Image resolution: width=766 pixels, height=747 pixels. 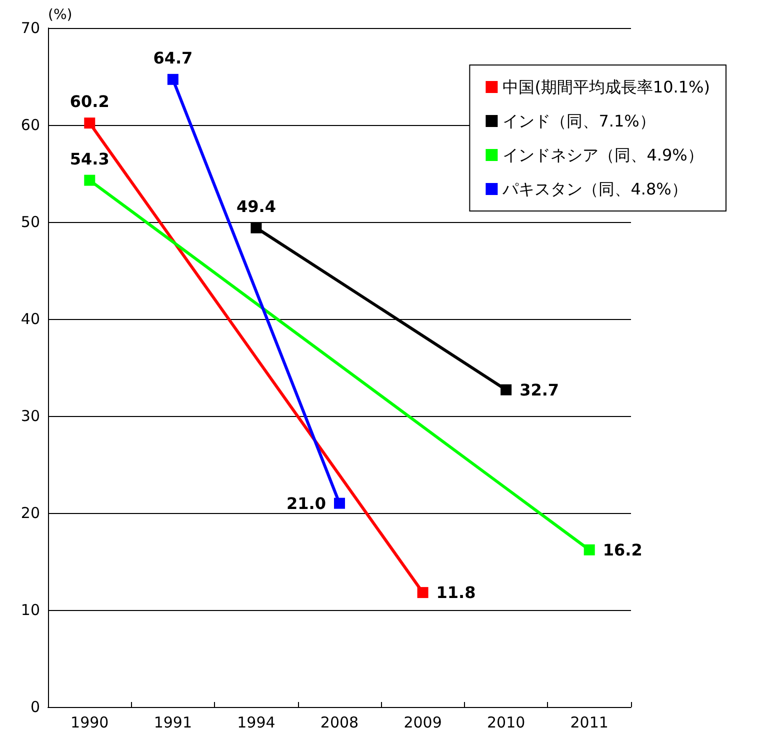 What do you see at coordinates (579, 121) in the screenshot?
I see `legend-label: インド（同、7.1%）` at bounding box center [579, 121].